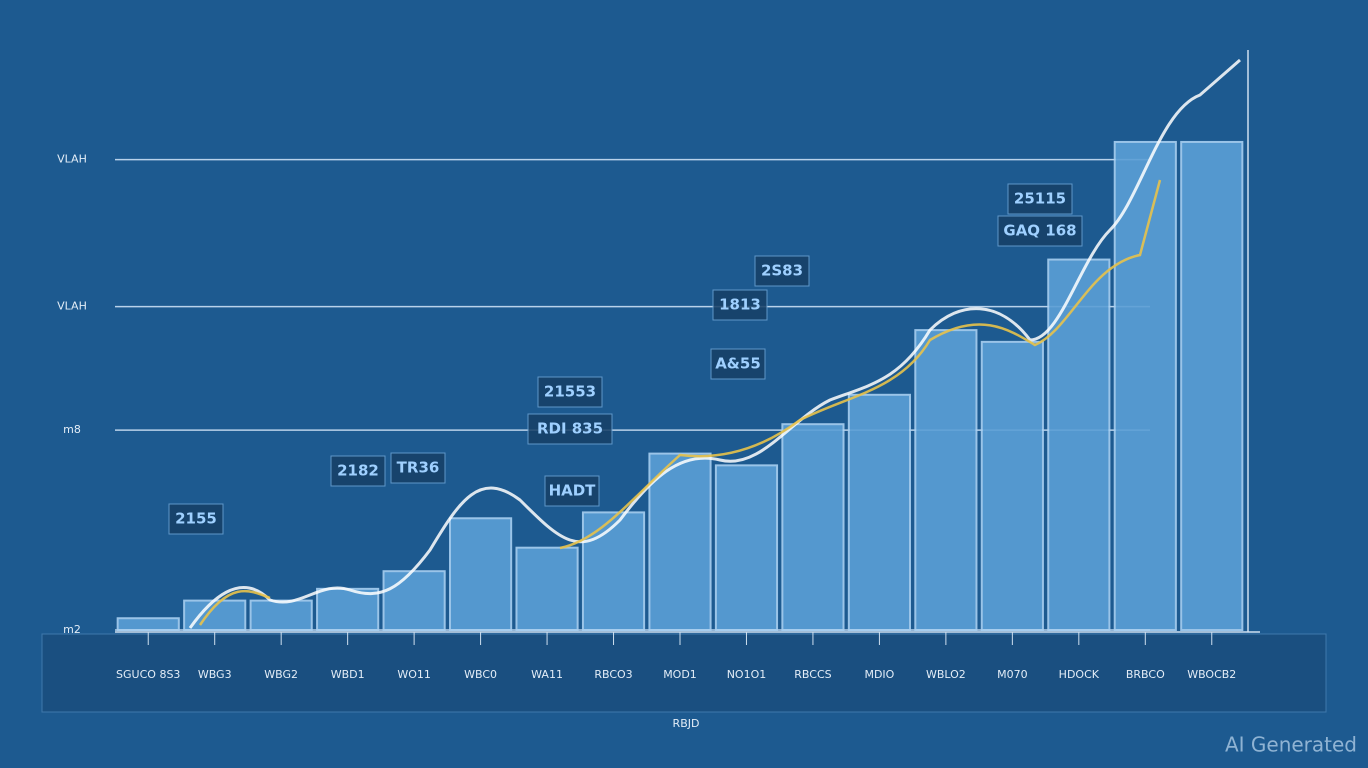 This screenshot has height=768, width=1368. Describe the element at coordinates (348, 674) in the screenshot. I see `x-tick-label: WBD1` at that location.